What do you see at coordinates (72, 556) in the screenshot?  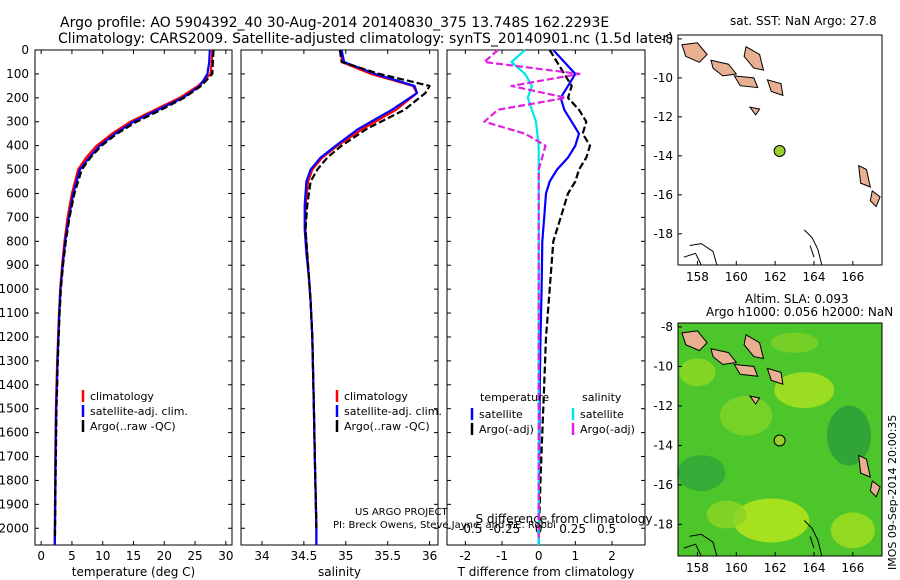 I see `x-tick-label: 5` at bounding box center [72, 556].